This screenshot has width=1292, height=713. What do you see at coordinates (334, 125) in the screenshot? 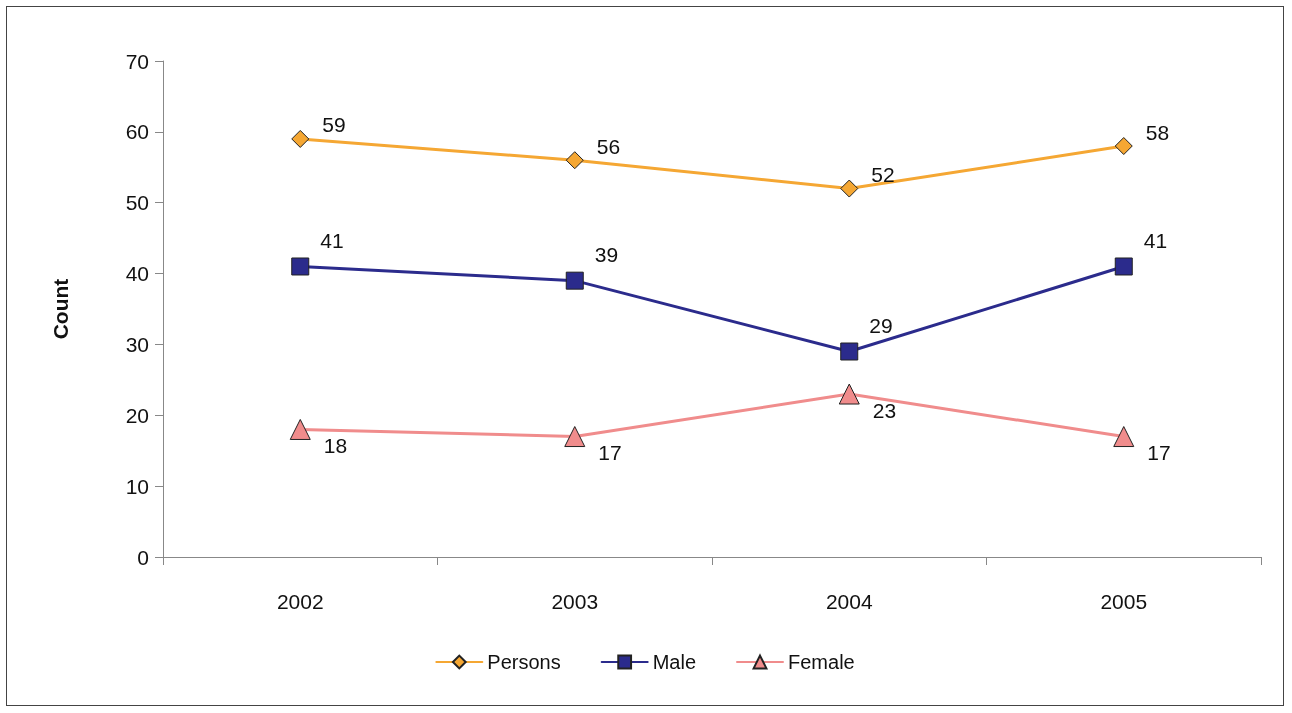
I see `data-label: 59` at bounding box center [334, 125].